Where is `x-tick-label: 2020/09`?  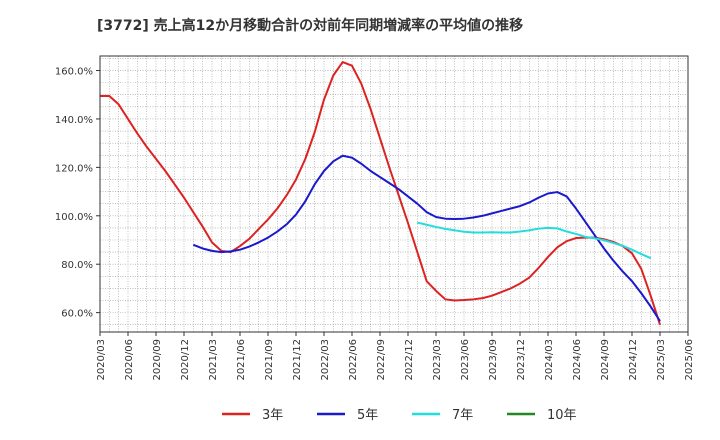
x-tick-label: 2020/09 is located at coordinates (157, 360).